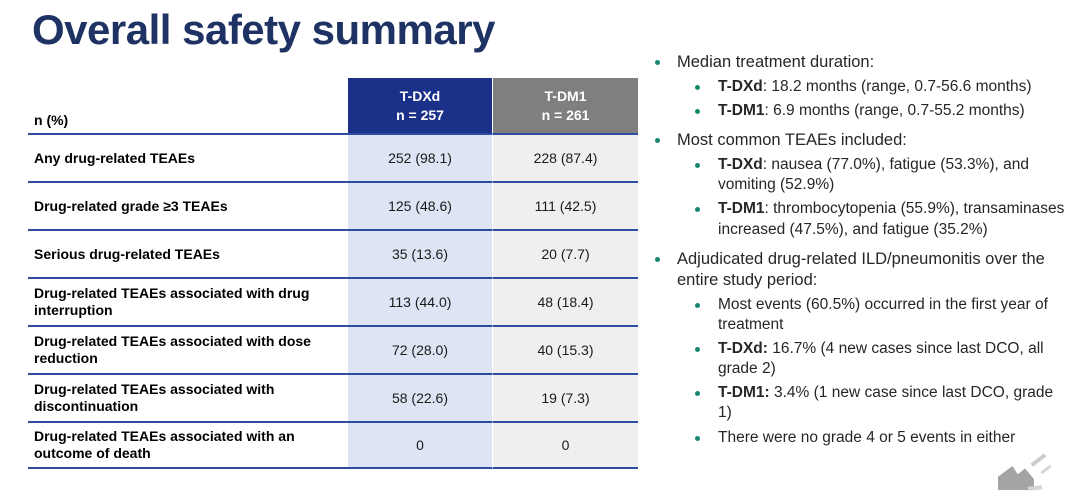  I want to click on bullet-text: Median treatment duration:, so click(776, 62).